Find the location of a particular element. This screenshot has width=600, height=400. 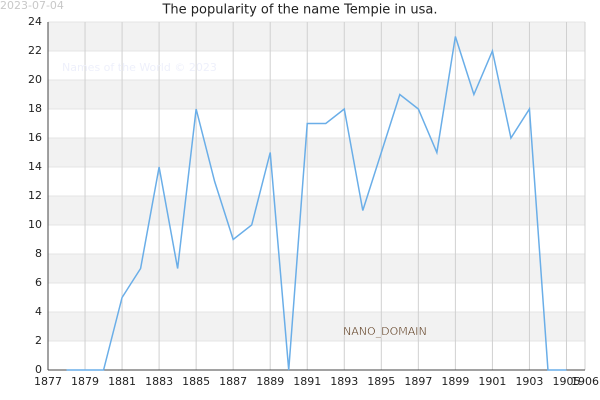

watermark: Names of the World © 2023 is located at coordinates (139, 67).